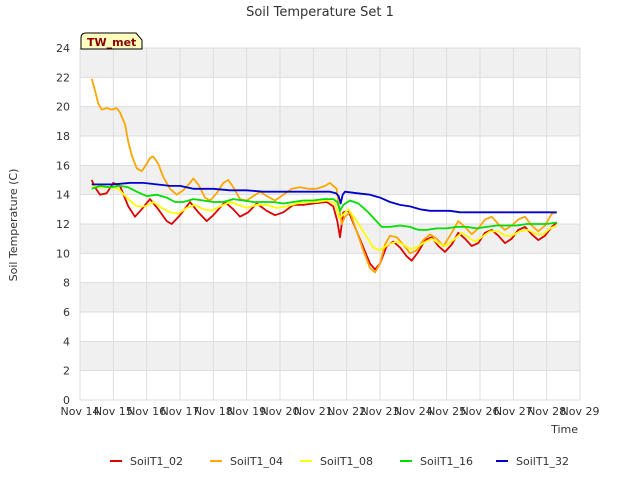  I want to click on site-badge: TW_met, so click(111, 41).